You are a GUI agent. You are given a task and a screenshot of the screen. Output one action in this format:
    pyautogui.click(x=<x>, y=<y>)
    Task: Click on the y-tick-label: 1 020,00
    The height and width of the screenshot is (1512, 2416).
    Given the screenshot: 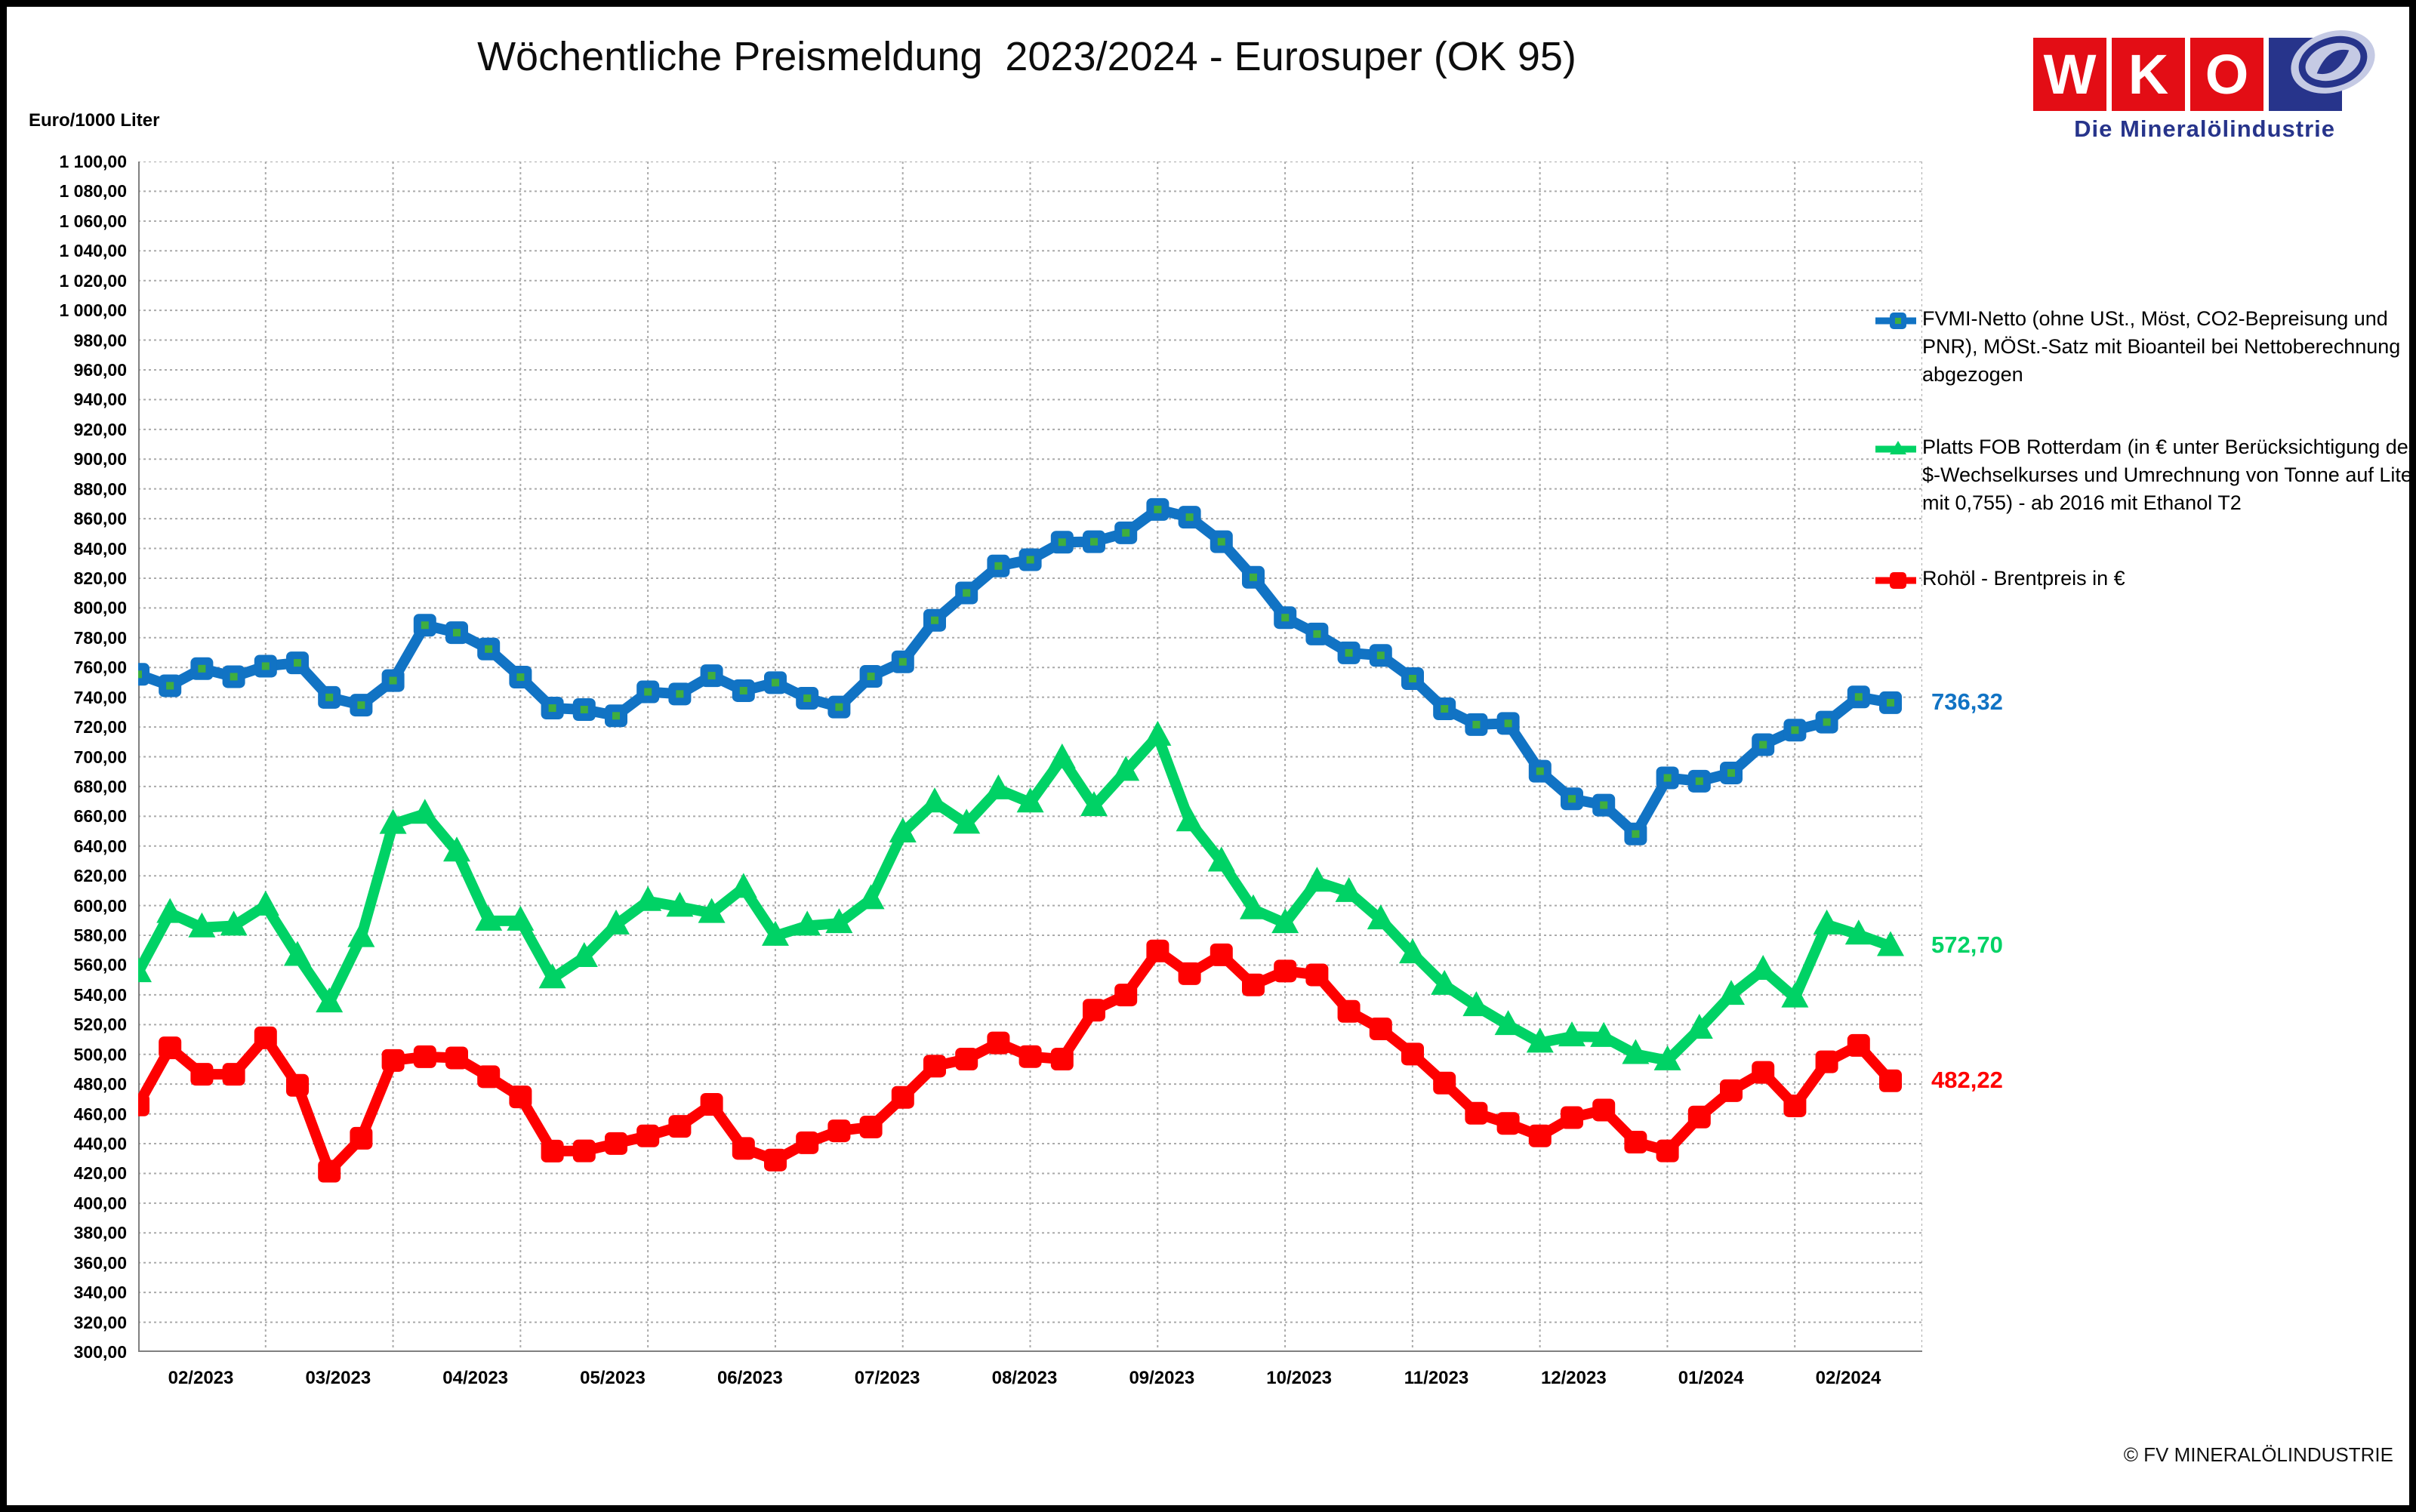 What is the action you would take?
    pyautogui.click(x=93, y=280)
    